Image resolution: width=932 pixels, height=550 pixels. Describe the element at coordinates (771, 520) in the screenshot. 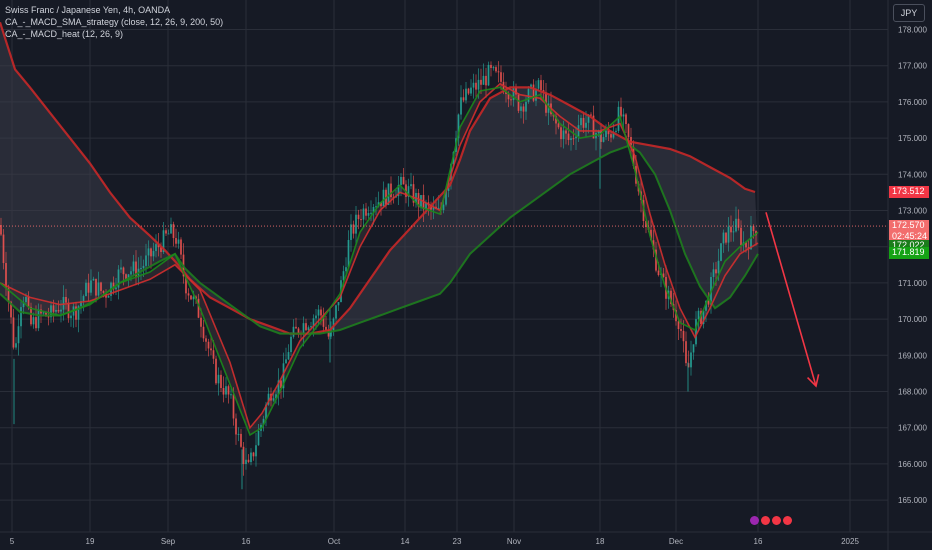

I see `replay-controls` at that location.